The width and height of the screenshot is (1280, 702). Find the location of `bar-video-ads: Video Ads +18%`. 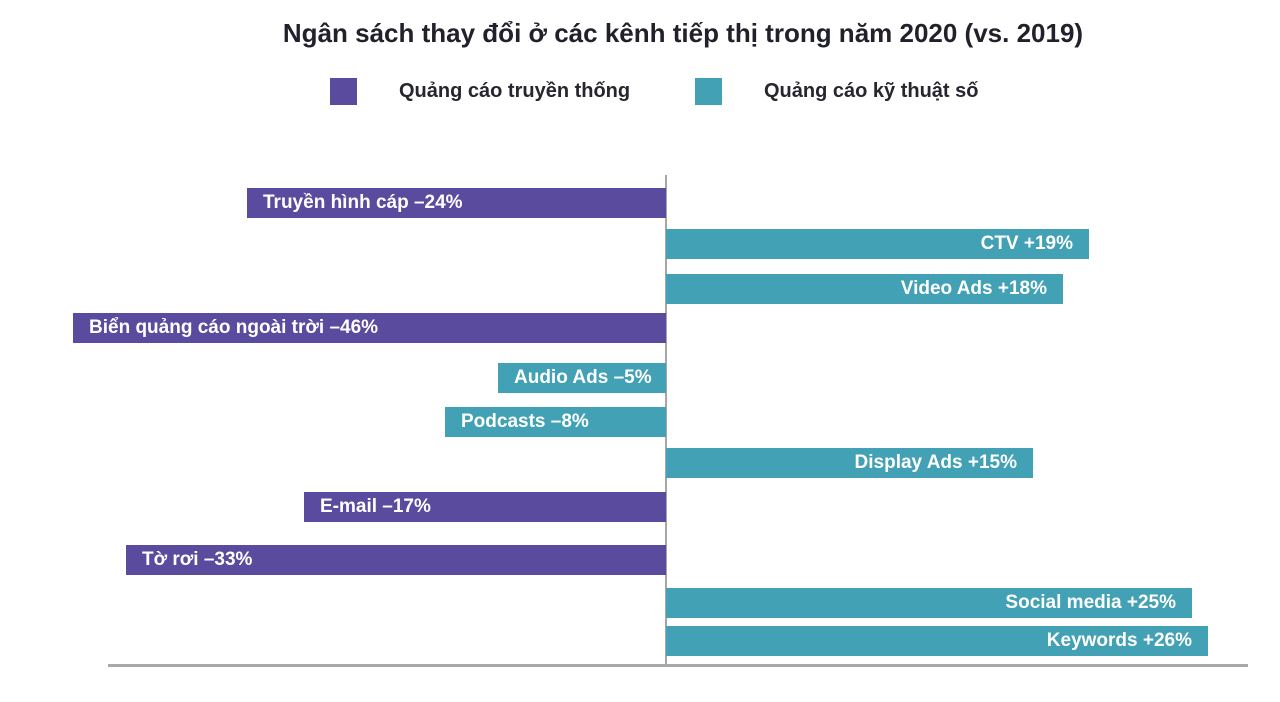

bar-video-ads: Video Ads +18% is located at coordinates (864, 289).